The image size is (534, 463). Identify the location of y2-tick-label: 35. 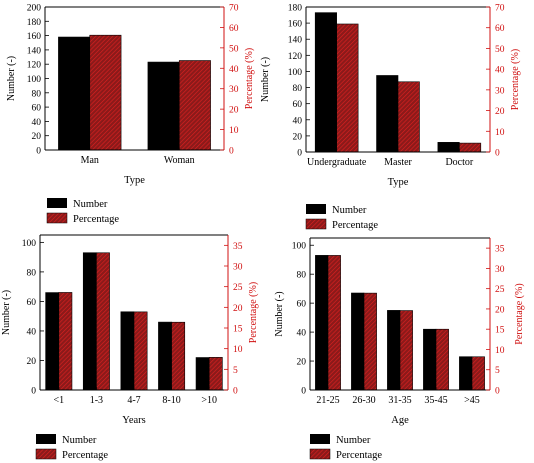
(500, 250).